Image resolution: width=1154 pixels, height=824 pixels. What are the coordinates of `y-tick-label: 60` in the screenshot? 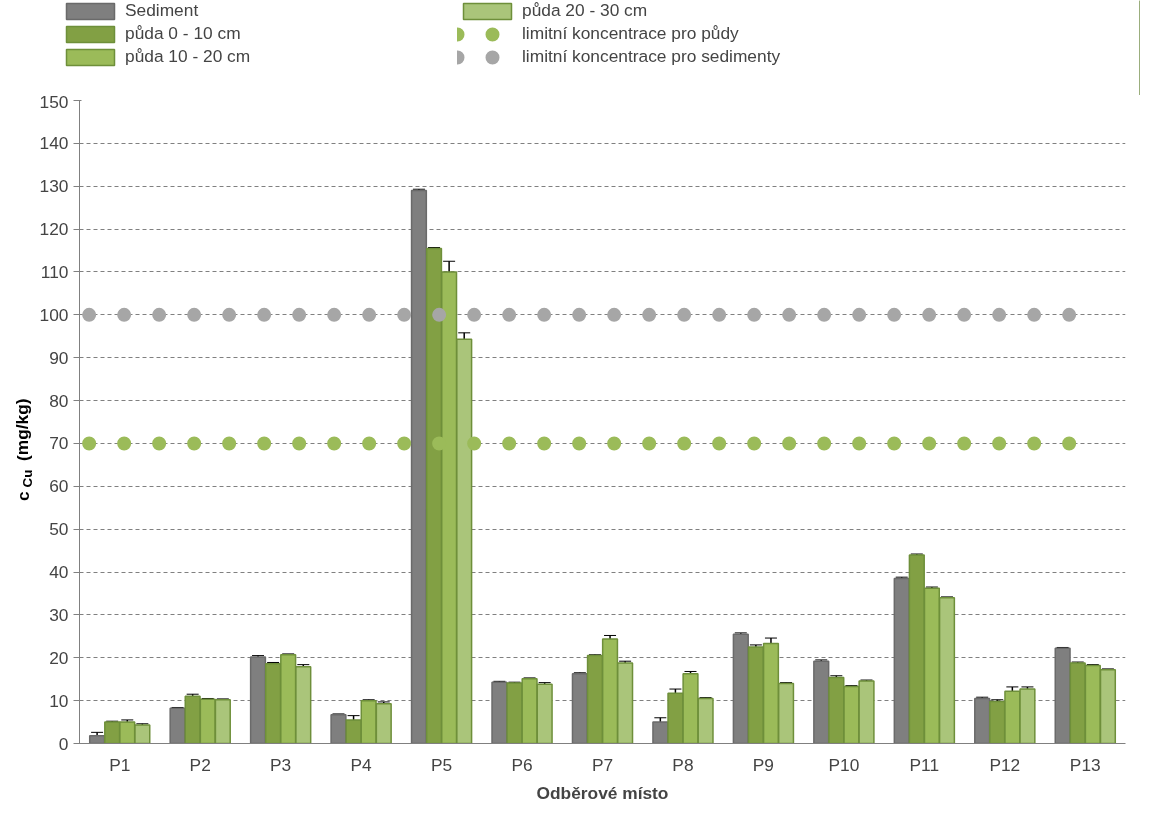 It's located at (59, 486).